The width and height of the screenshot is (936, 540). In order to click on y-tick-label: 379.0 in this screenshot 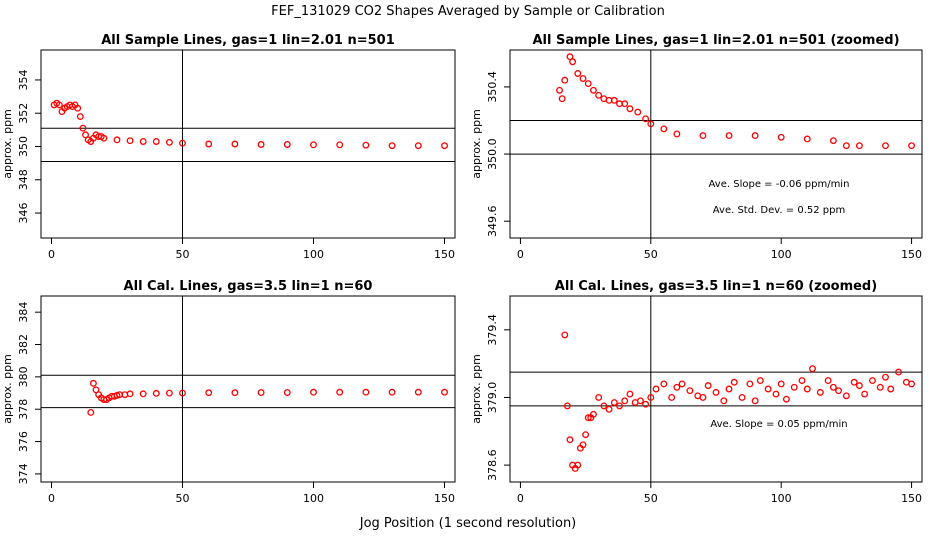, I will do `click(492, 398)`.